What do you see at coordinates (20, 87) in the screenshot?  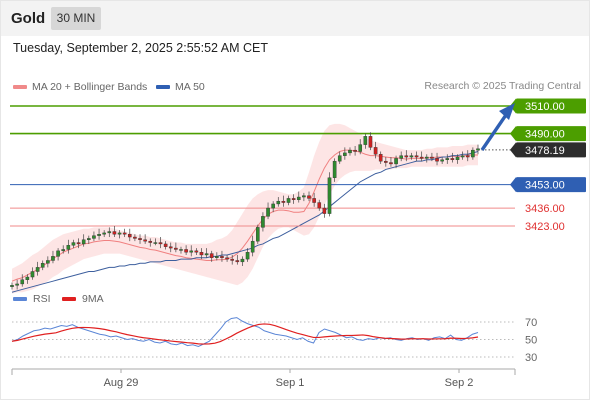 I see `ma20-swatch-icon` at bounding box center [20, 87].